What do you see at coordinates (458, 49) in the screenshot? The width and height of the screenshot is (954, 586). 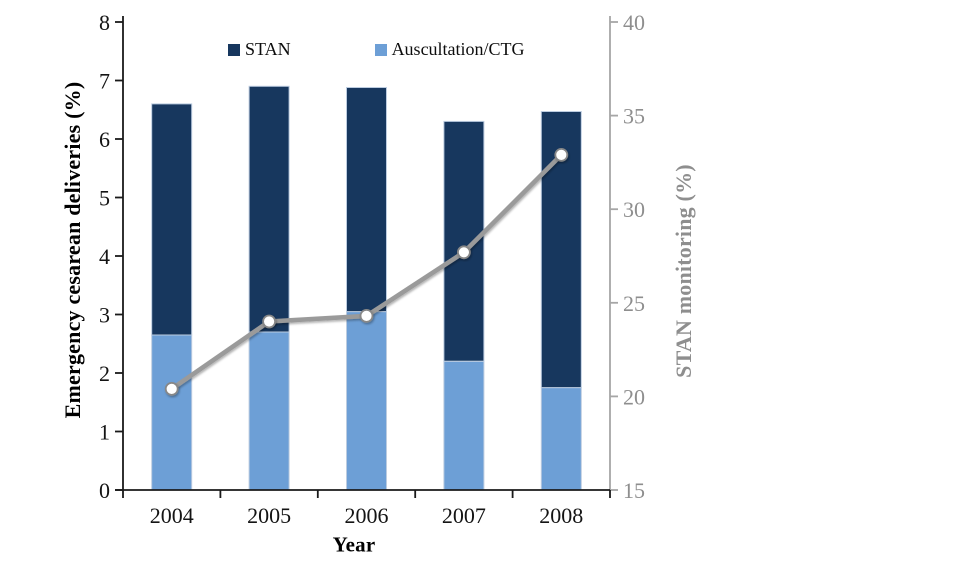 I see `legend-label-auscultation-ctg: Auscultation/CTG` at bounding box center [458, 49].